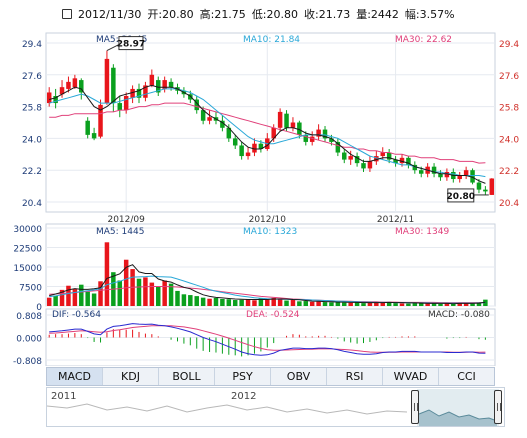 Image resolution: width=527 pixels, height=438 pixels. What do you see at coordinates (30, 289) in the screenshot?
I see `volume-tick-label: 7500` at bounding box center [30, 289].